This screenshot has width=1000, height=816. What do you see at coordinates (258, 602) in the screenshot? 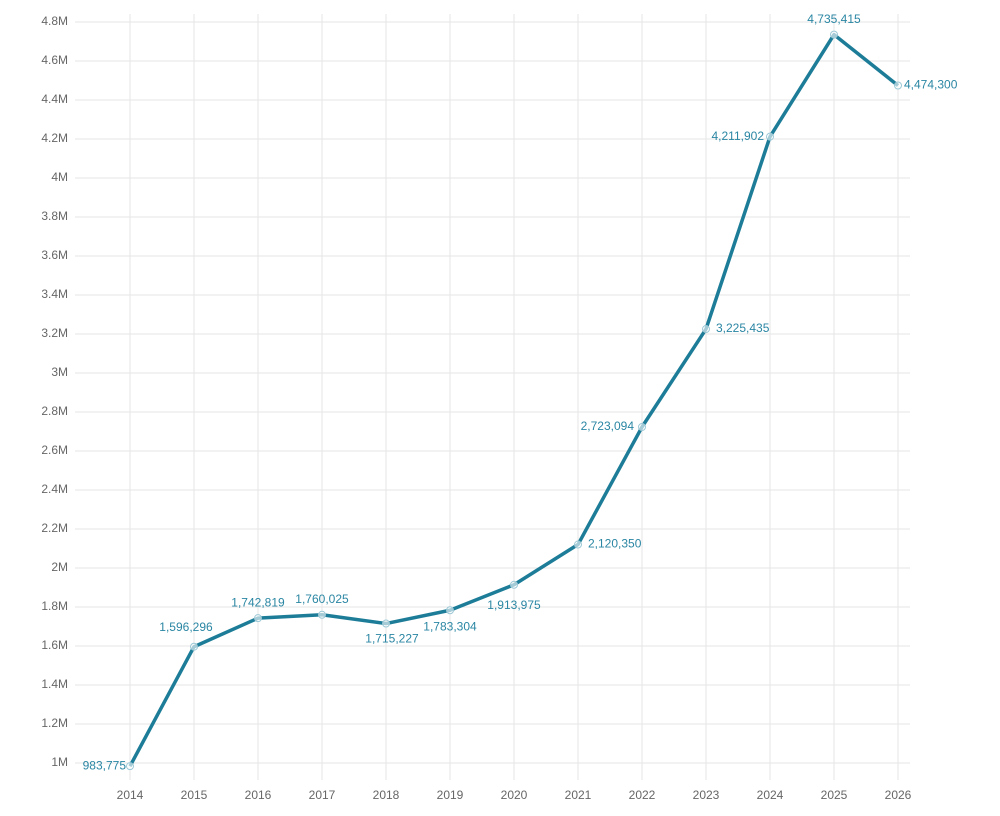
I see `data-label: 1,742,819` at bounding box center [258, 602].